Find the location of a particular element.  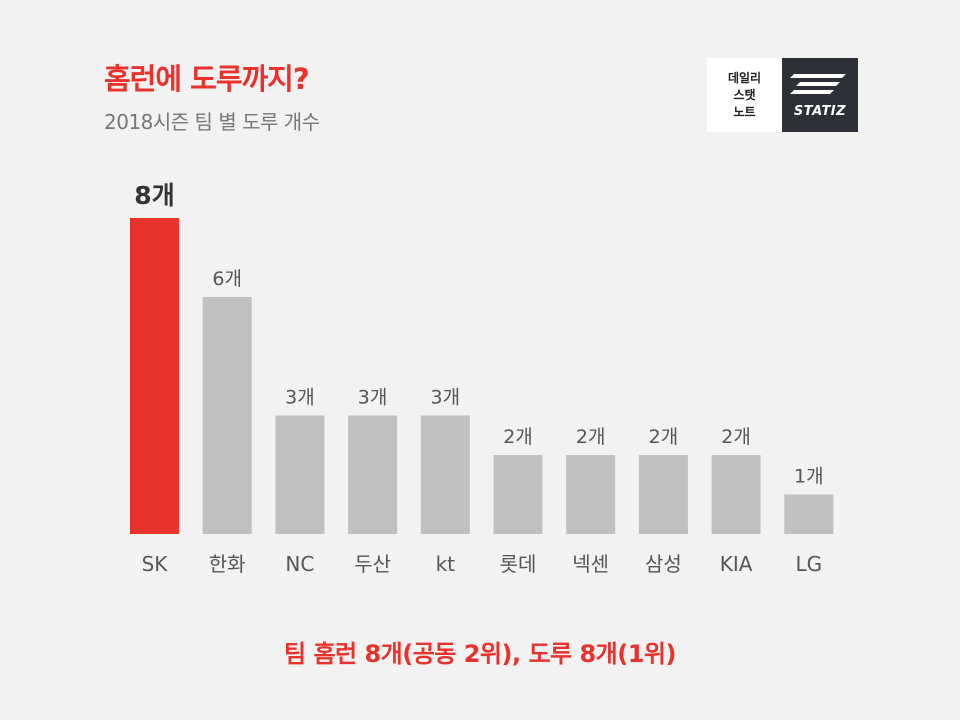

category-label-넥센: 넥센 is located at coordinates (590, 564).